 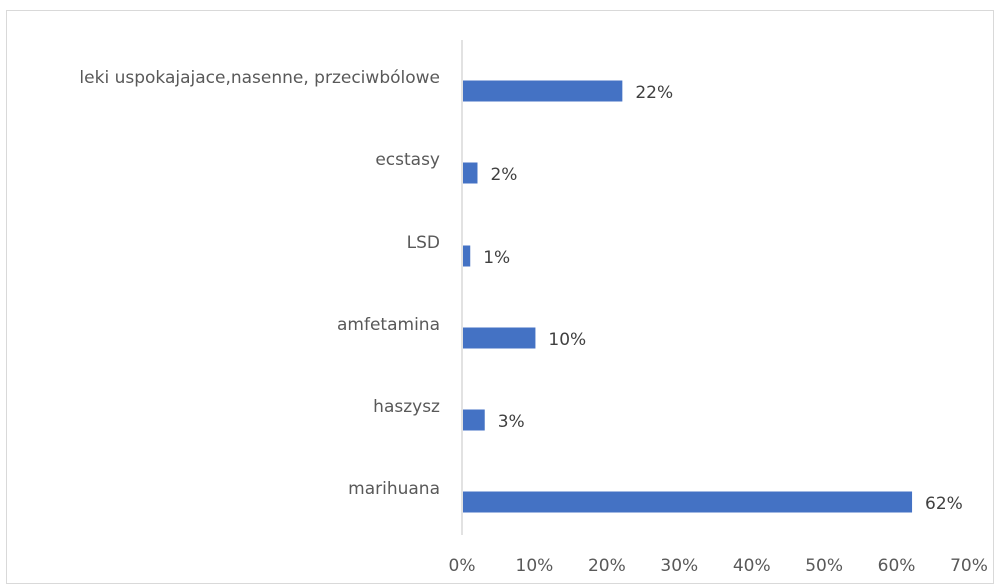 I want to click on x-tick-label-7: 70%, so click(x=969, y=566).